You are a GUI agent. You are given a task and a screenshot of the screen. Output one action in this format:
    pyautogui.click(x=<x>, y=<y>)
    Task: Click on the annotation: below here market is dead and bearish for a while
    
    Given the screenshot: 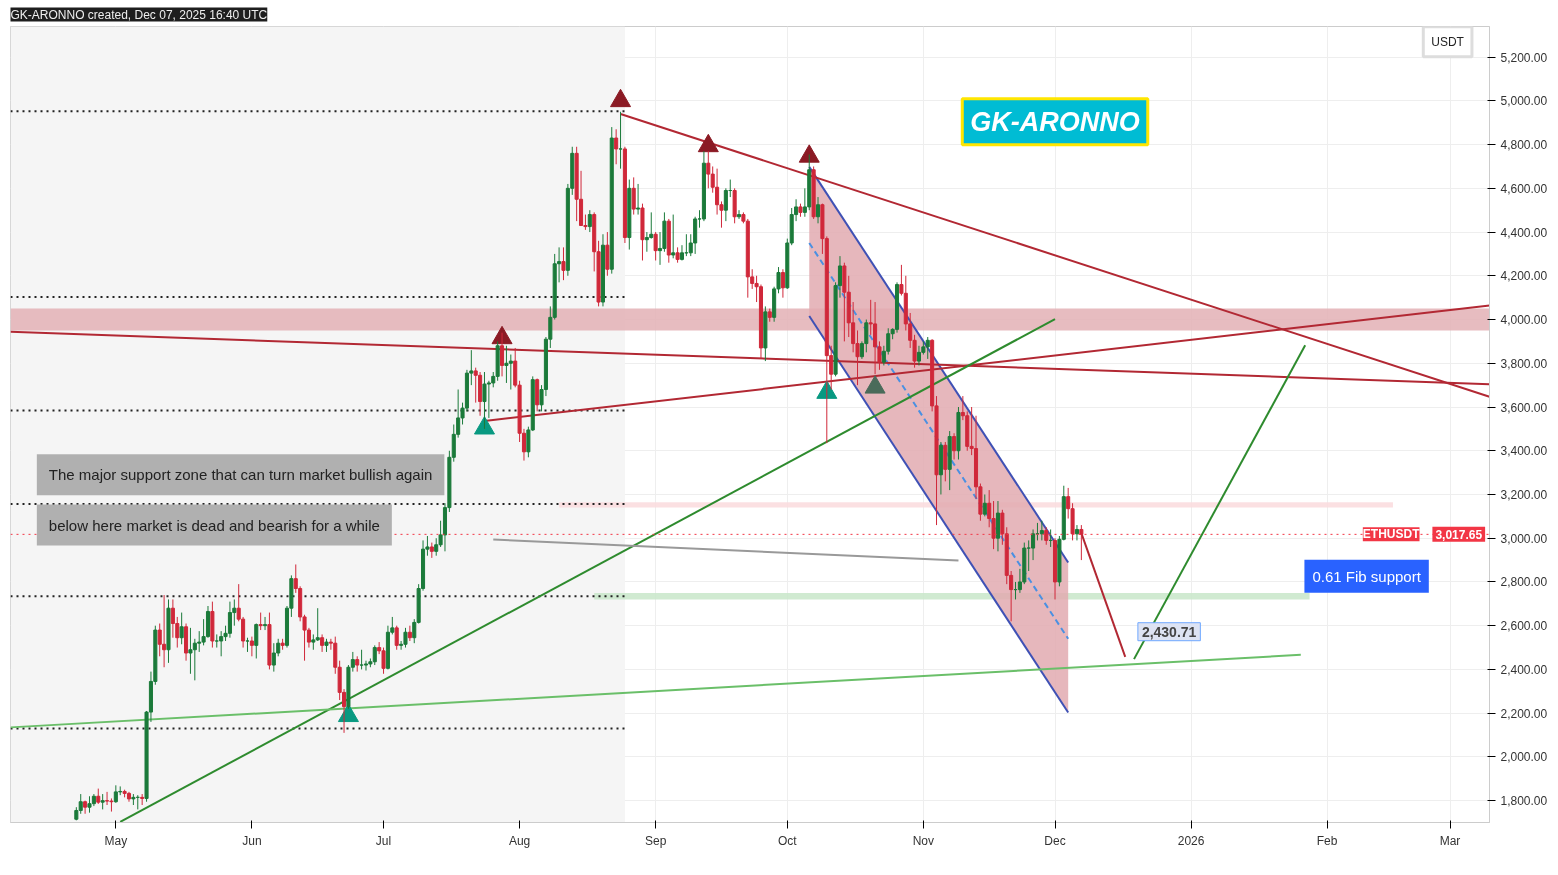 What is the action you would take?
    pyautogui.click(x=214, y=525)
    